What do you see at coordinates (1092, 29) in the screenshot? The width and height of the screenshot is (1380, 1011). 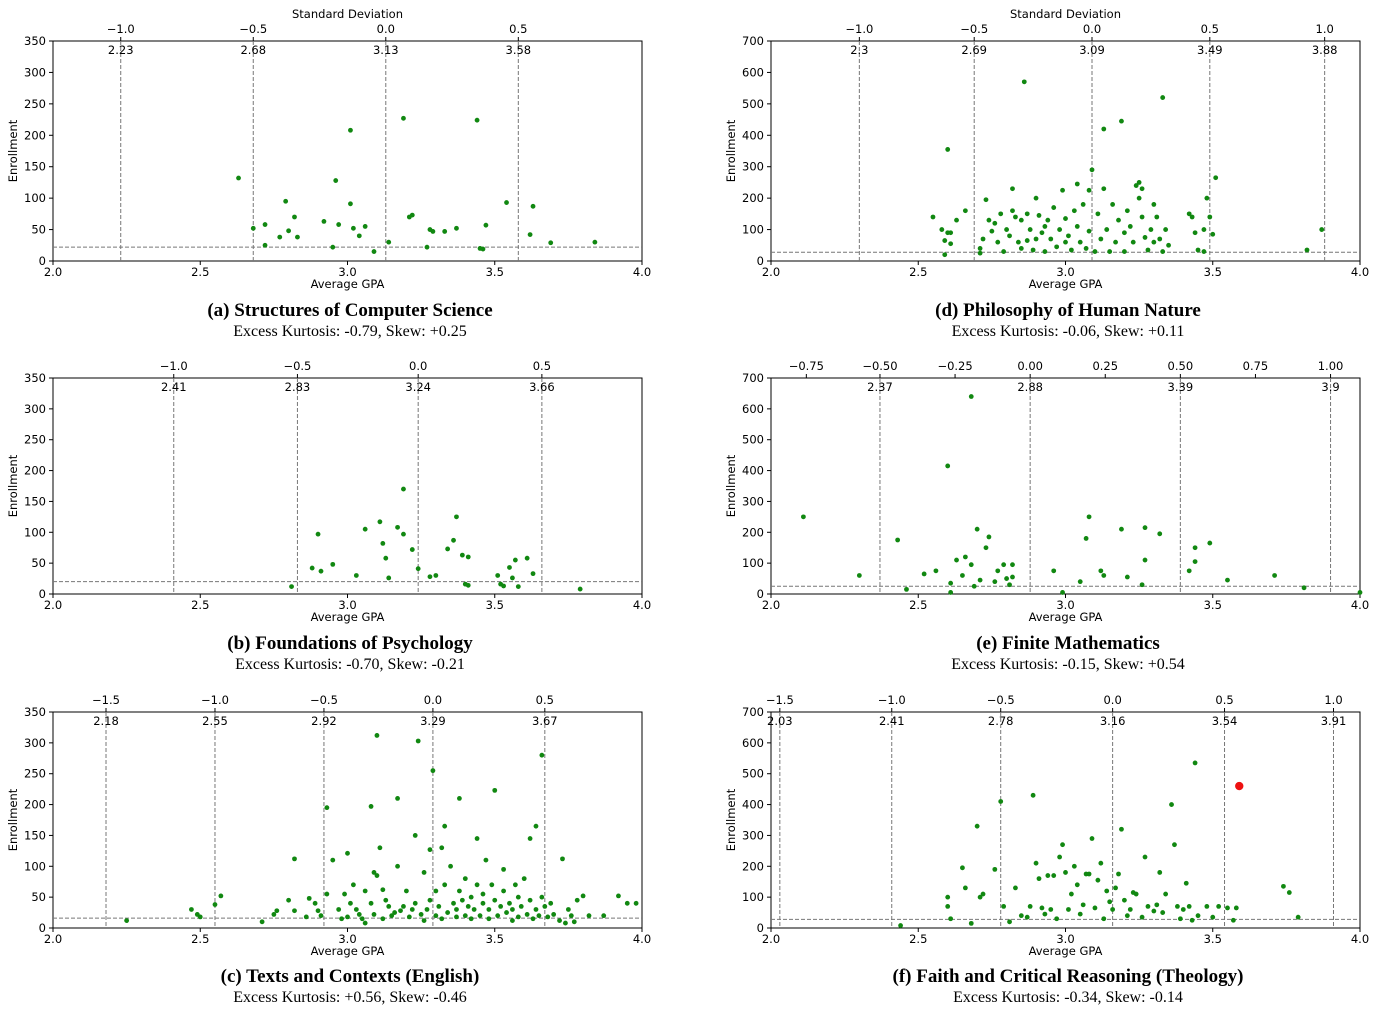 I see `top-tick-label: 0.0` at bounding box center [1092, 29].